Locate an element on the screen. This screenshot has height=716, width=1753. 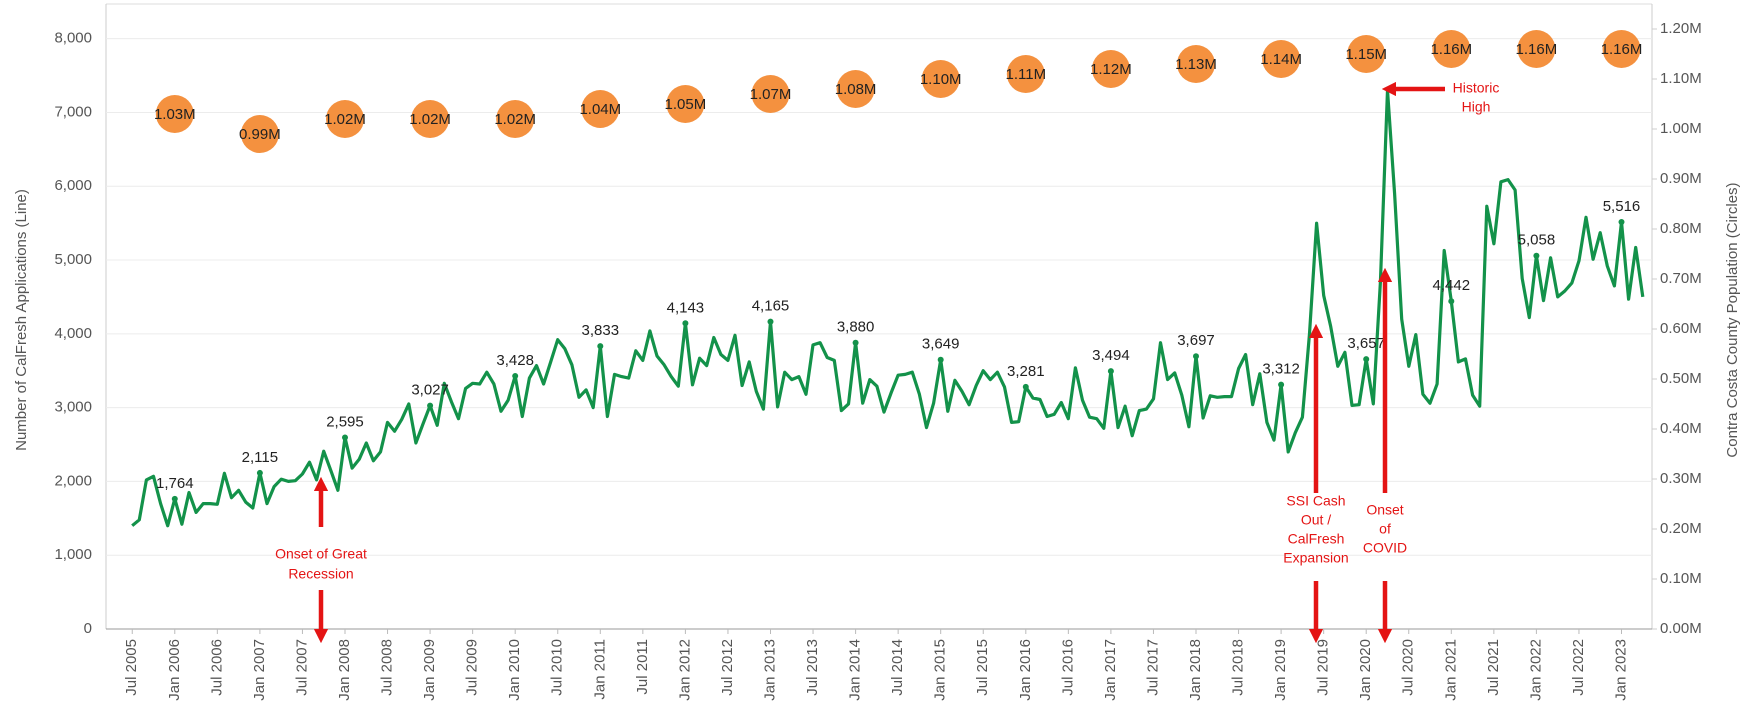
data-label: 3,880 is located at coordinates (856, 327).